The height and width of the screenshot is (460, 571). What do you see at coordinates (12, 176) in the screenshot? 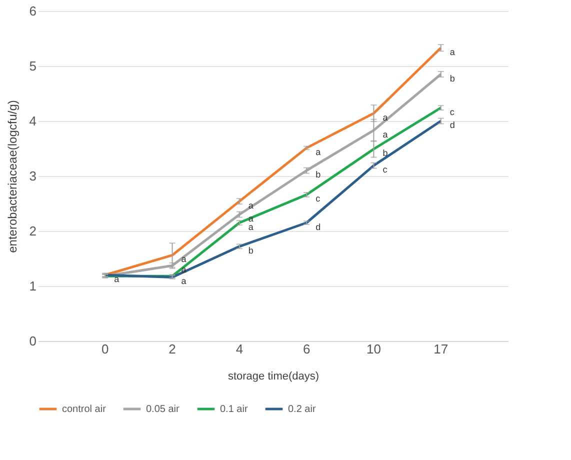
I see `y-axis-title: enterobacteriaceae(logcfu/g)` at bounding box center [12, 176].